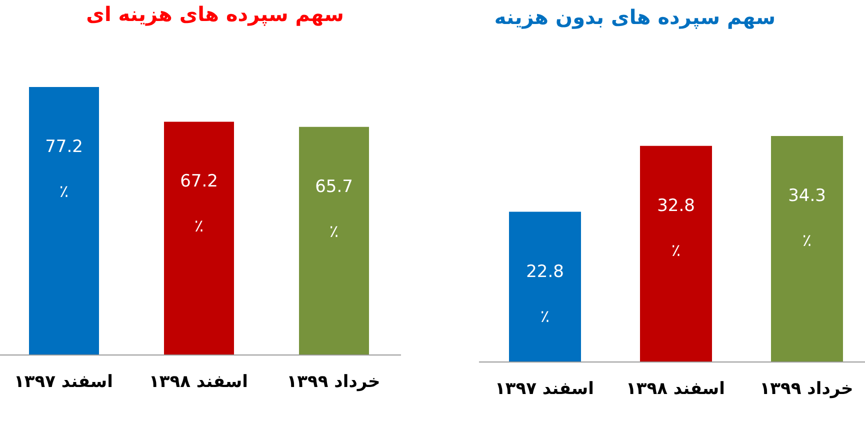  Describe the element at coordinates (215, 14) in the screenshot. I see `chart-title: سهم سپرده های هزینه ای` at that location.